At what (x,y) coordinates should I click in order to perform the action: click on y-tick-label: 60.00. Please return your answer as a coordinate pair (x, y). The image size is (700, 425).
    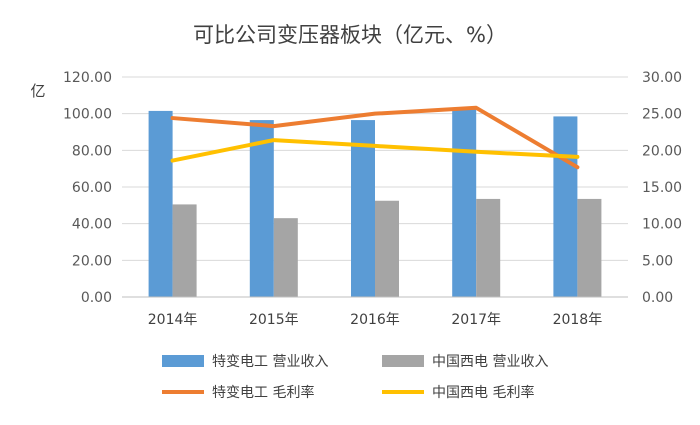
    Looking at the image, I should click on (92, 188).